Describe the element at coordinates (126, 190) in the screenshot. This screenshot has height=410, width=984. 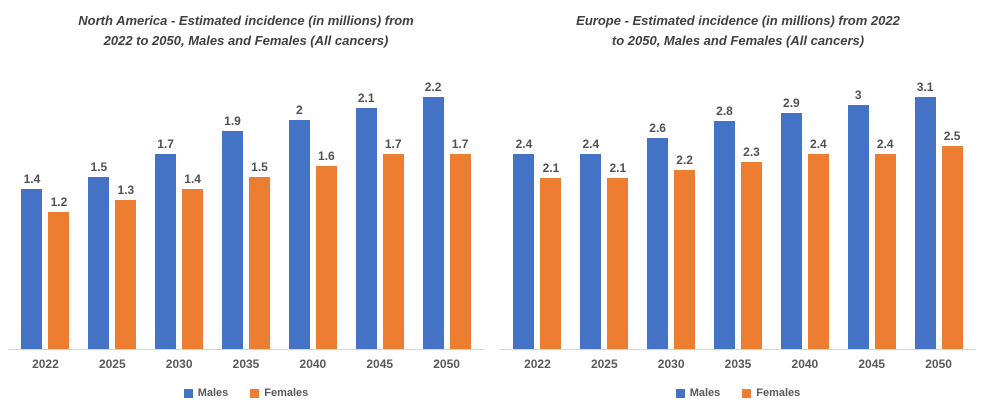
I see `bar-value-label: 1.3` at that location.